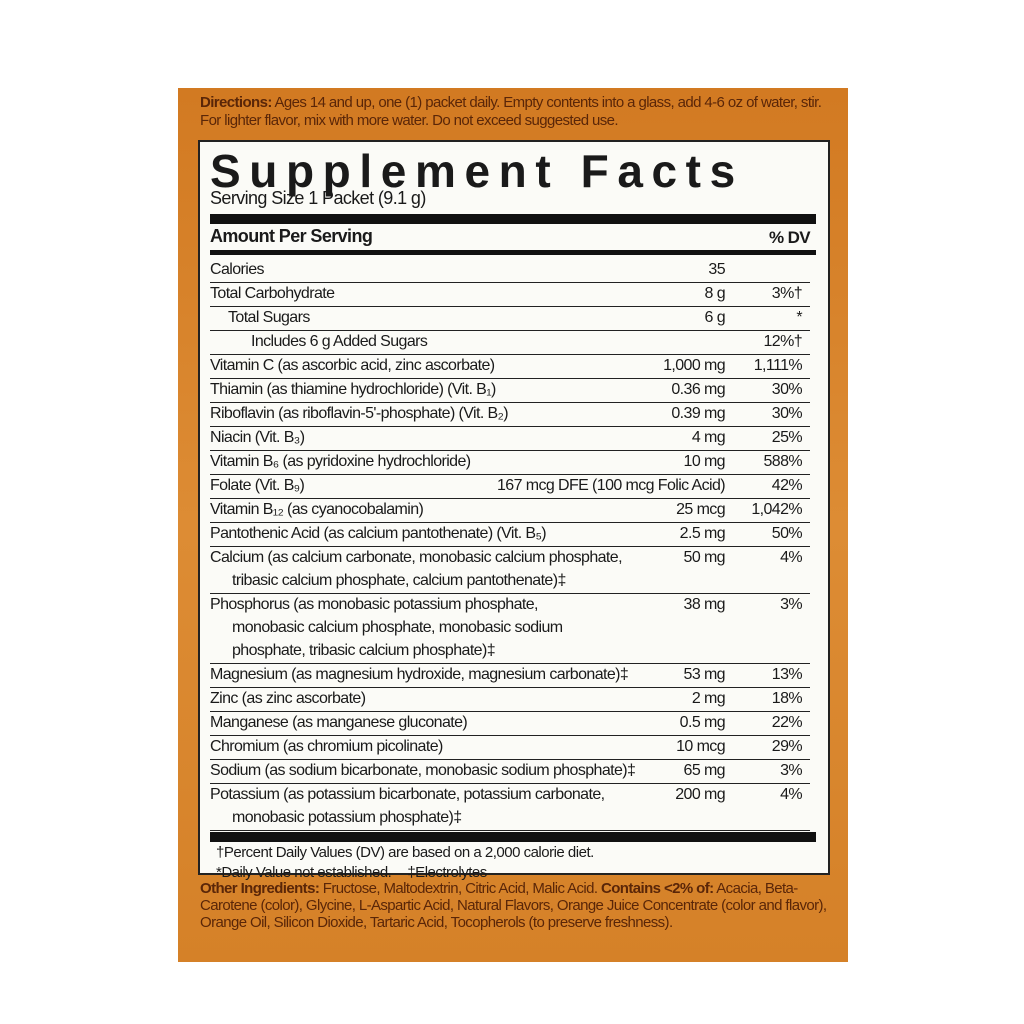  What do you see at coordinates (704, 557) in the screenshot?
I see `amount: 50 mg` at bounding box center [704, 557].